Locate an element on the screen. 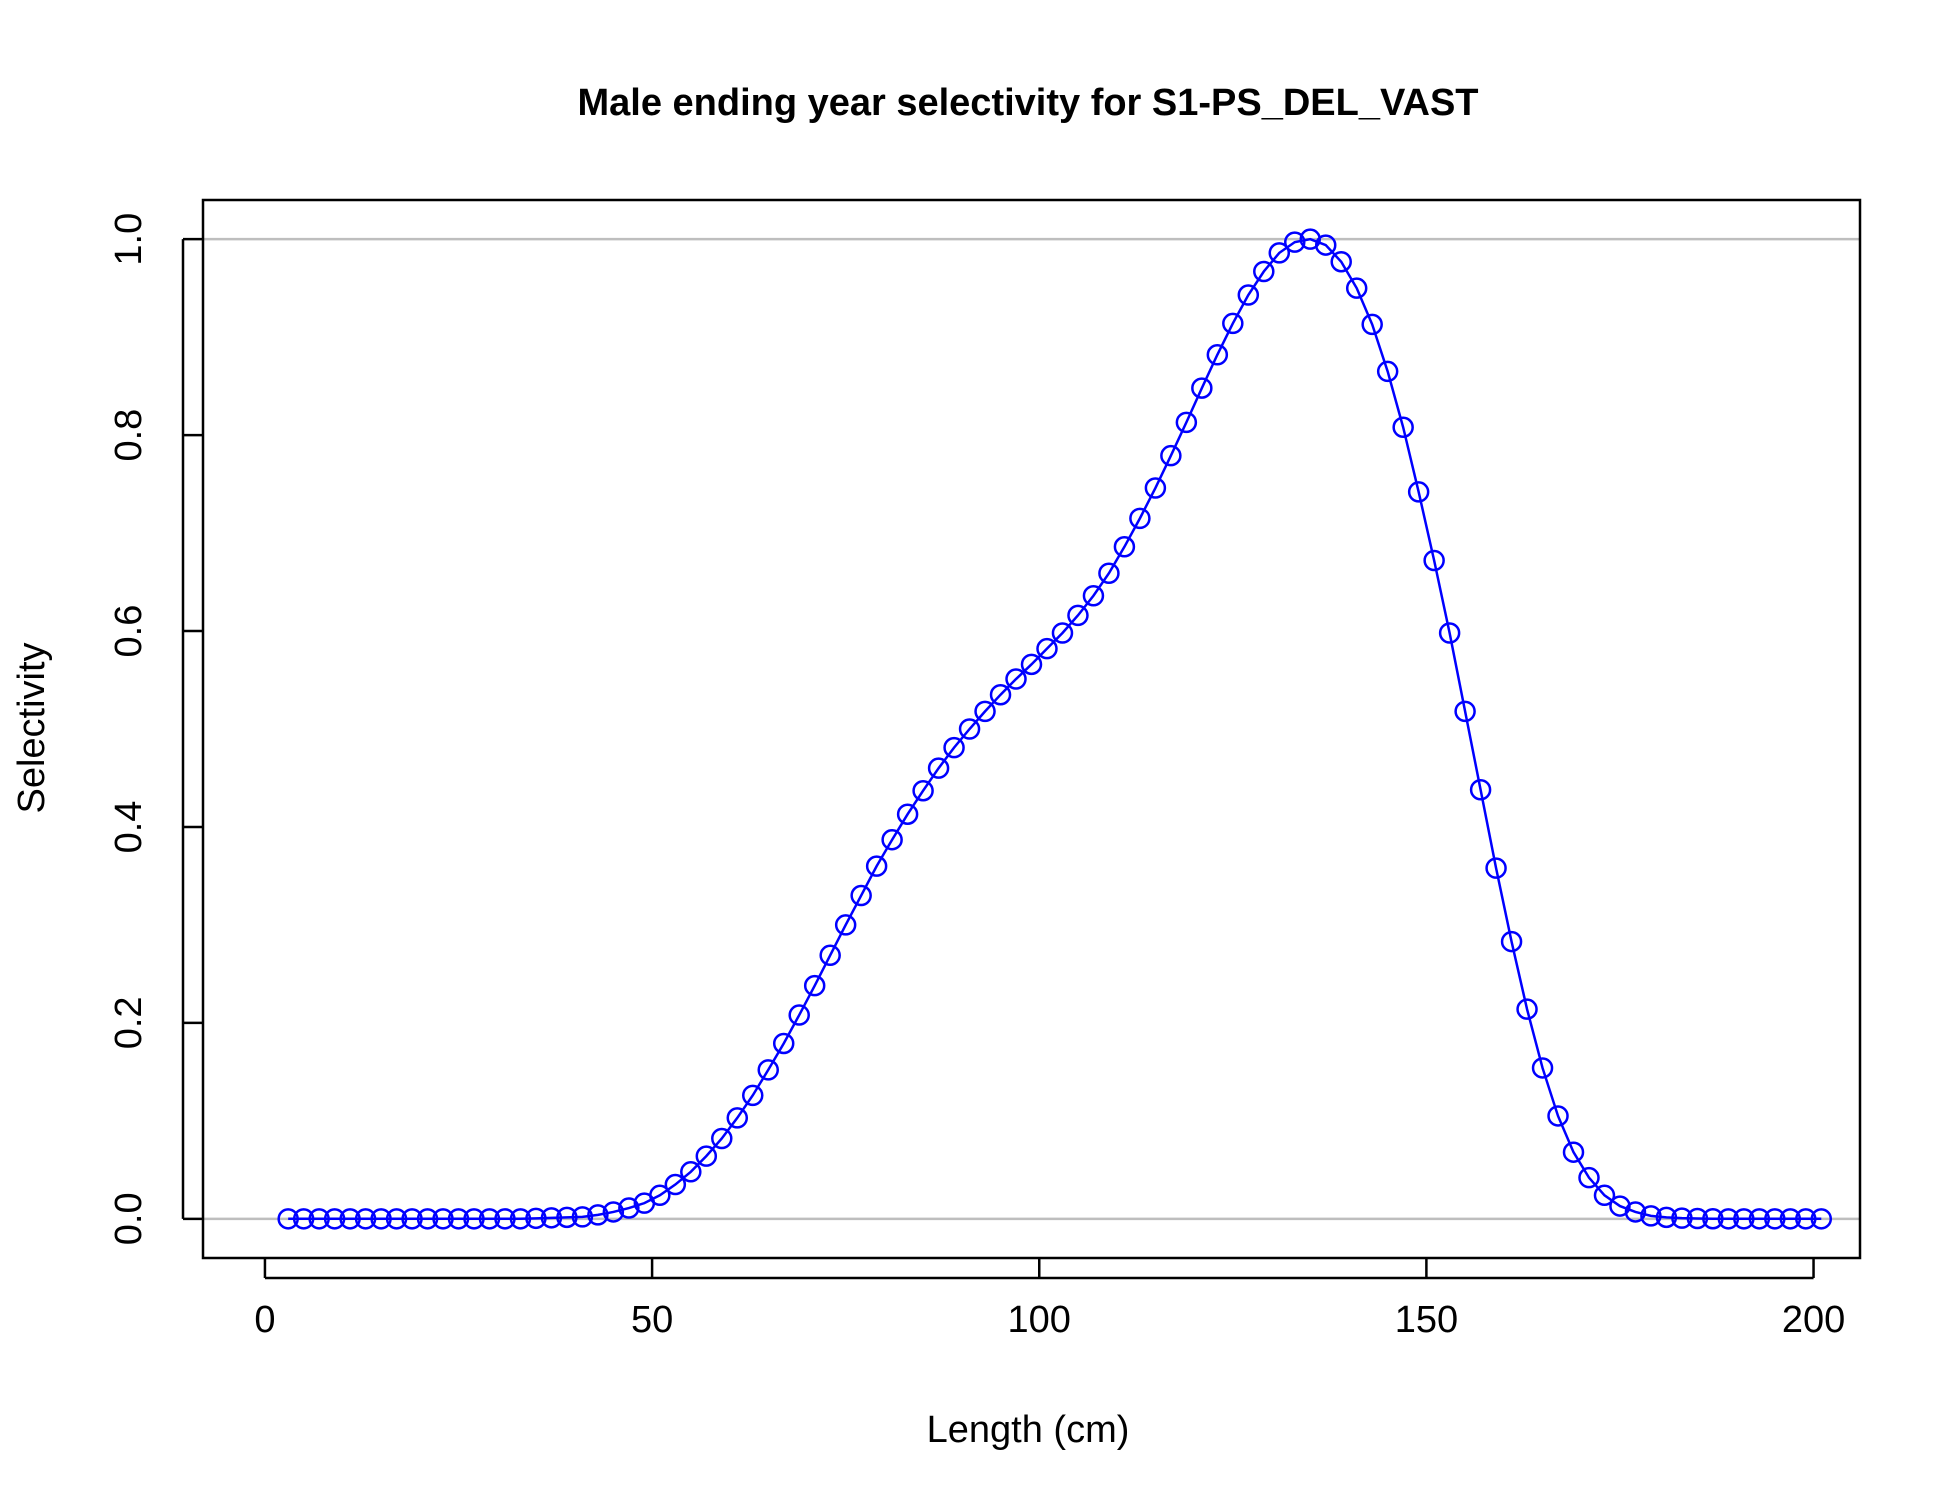 This screenshot has height=1500, width=1950. y-tick-label-1: 0.2 is located at coordinates (129, 1022).